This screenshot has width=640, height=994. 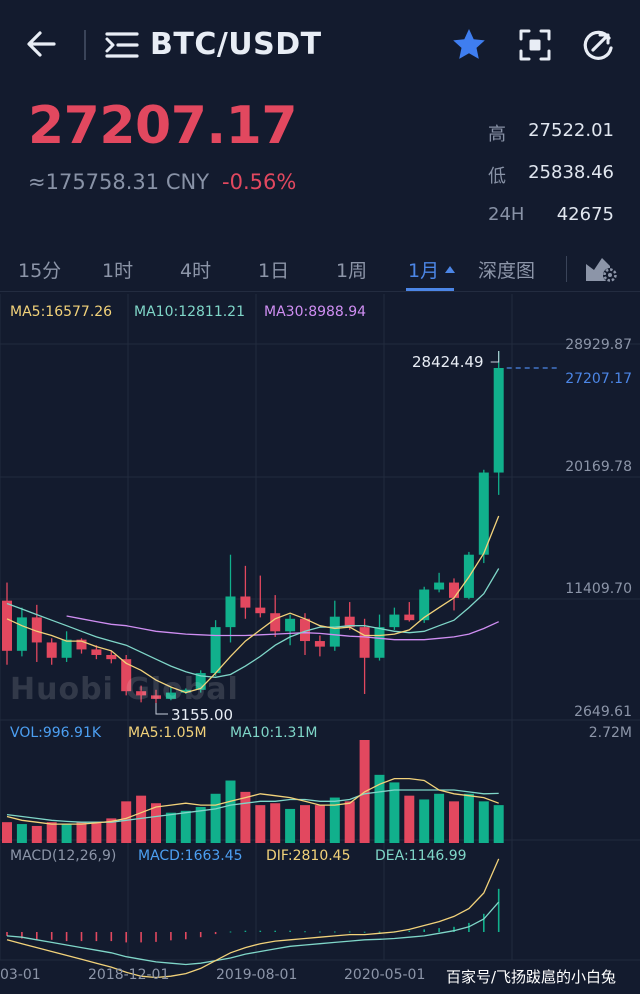 I want to click on tab-1w: 1周, so click(x=352, y=271).